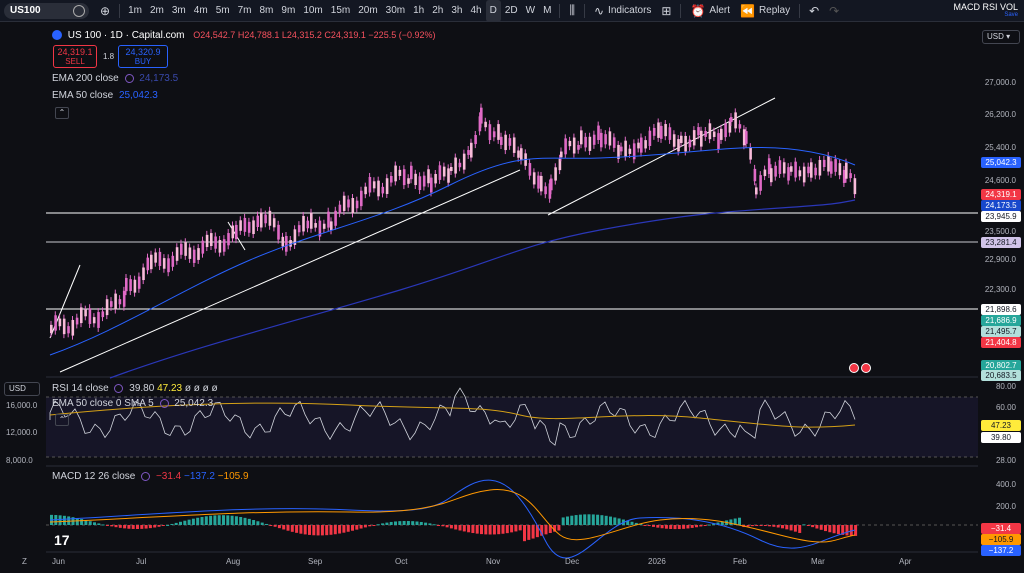  What do you see at coordinates (476, 10) in the screenshot?
I see `timeframe-4h: 4h` at bounding box center [476, 10].